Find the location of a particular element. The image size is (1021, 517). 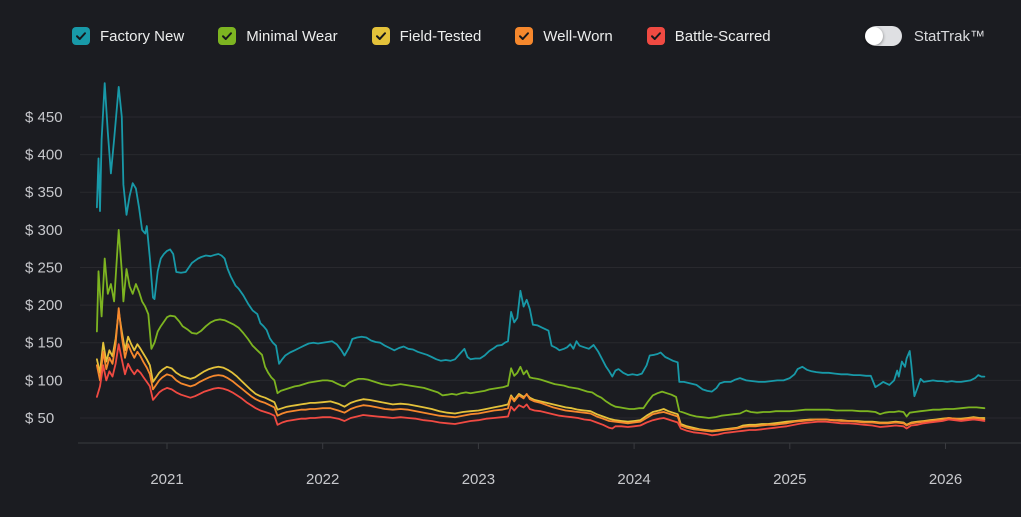

legend-item-field-tested: Field-Tested is located at coordinates (426, 36).